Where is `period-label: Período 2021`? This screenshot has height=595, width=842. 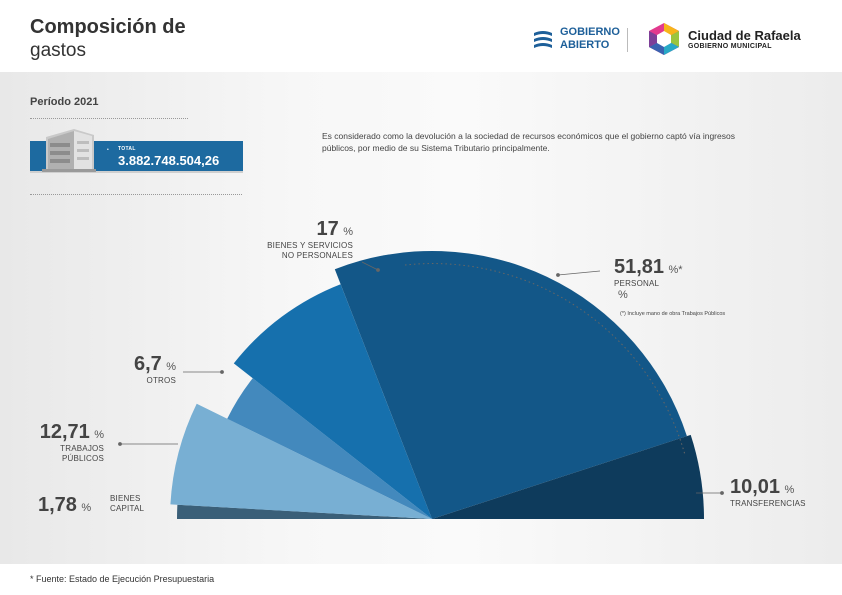 period-label: Período 2021 is located at coordinates (64, 102).